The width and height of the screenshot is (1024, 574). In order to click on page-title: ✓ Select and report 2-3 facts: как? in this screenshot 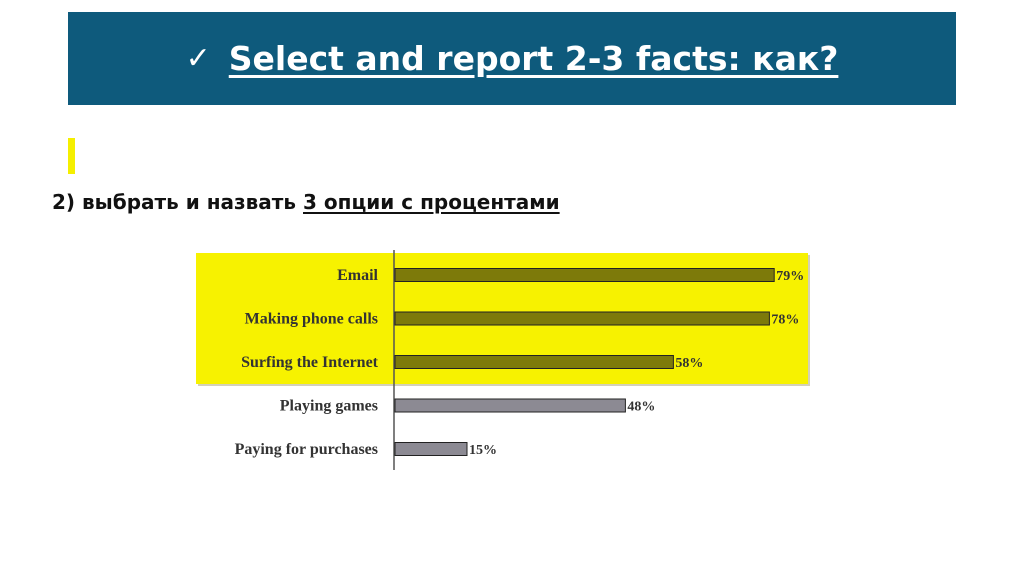, I will do `click(512, 58)`.